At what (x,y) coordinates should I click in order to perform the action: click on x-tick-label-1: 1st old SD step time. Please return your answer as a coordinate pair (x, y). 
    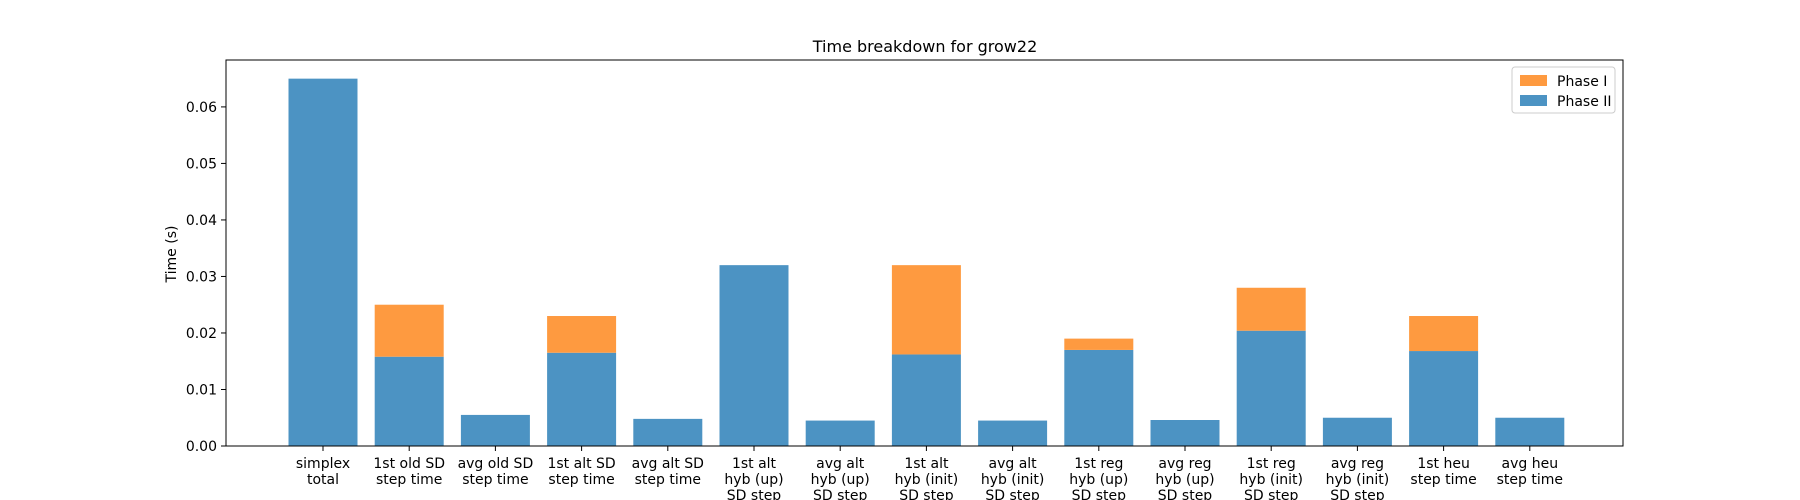
    Looking at the image, I should click on (409, 472).